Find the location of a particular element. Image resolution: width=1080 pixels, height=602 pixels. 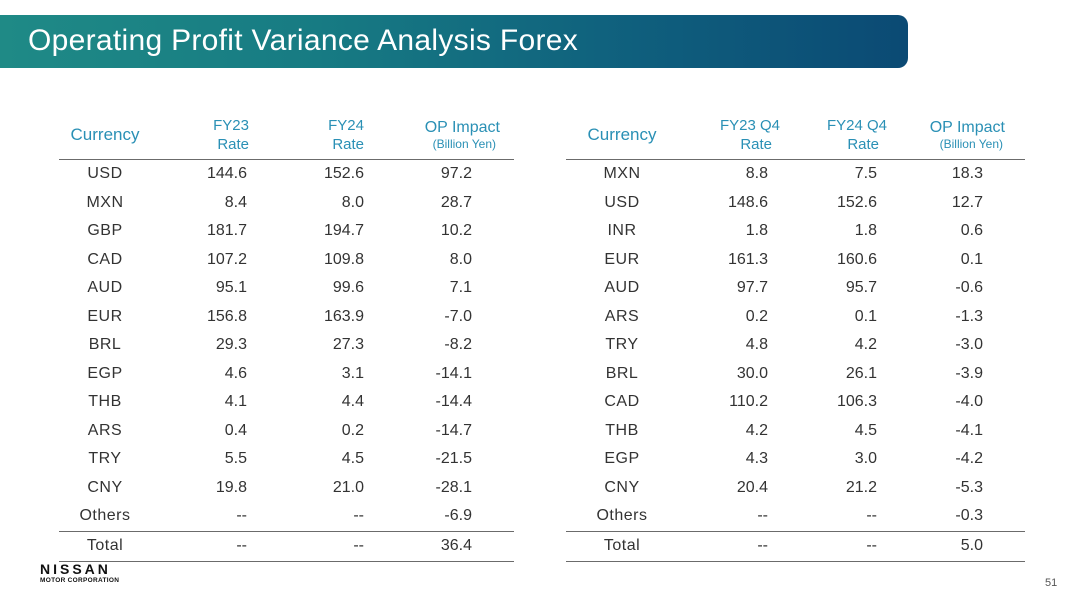

cell-op-impact: 5.0 is located at coordinates (961, 546).